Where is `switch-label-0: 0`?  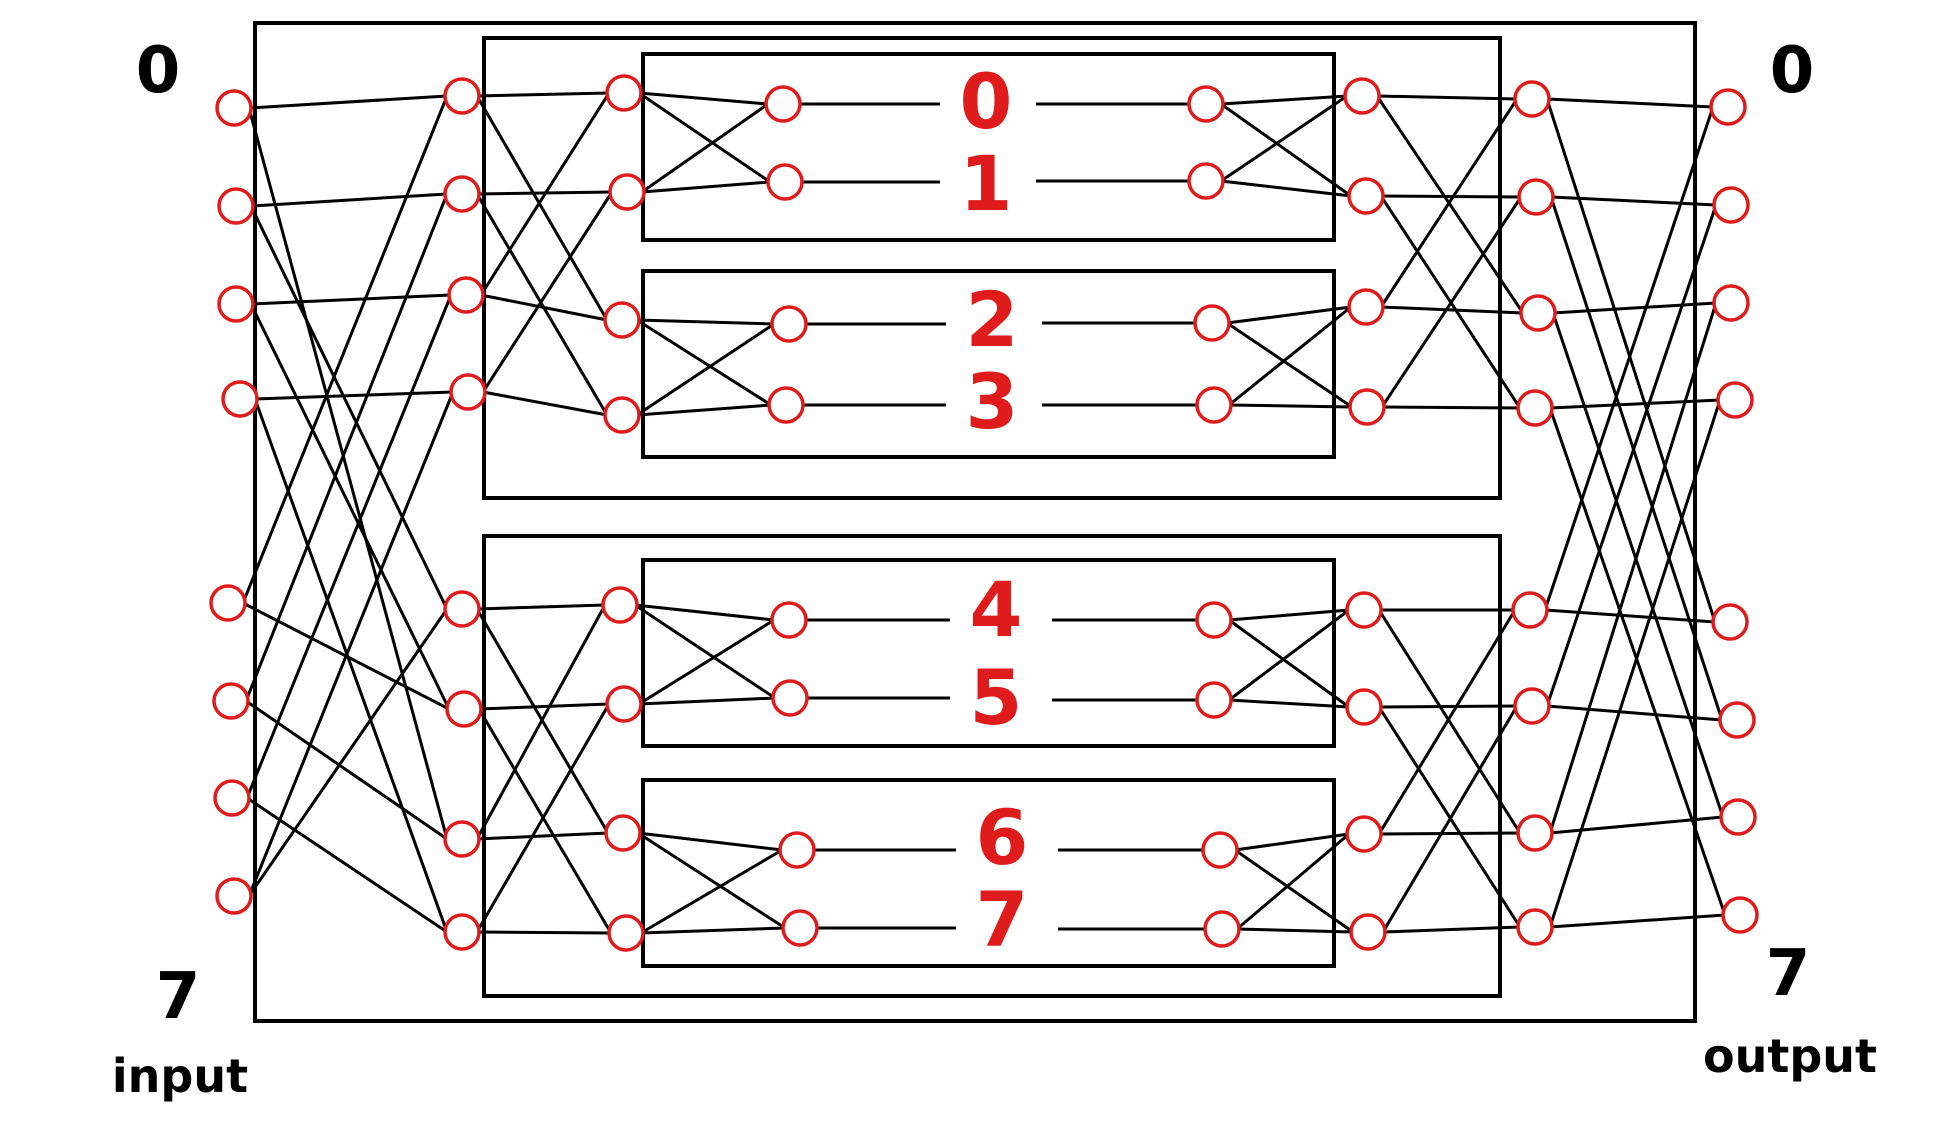
switch-label-0: 0 is located at coordinates (986, 101).